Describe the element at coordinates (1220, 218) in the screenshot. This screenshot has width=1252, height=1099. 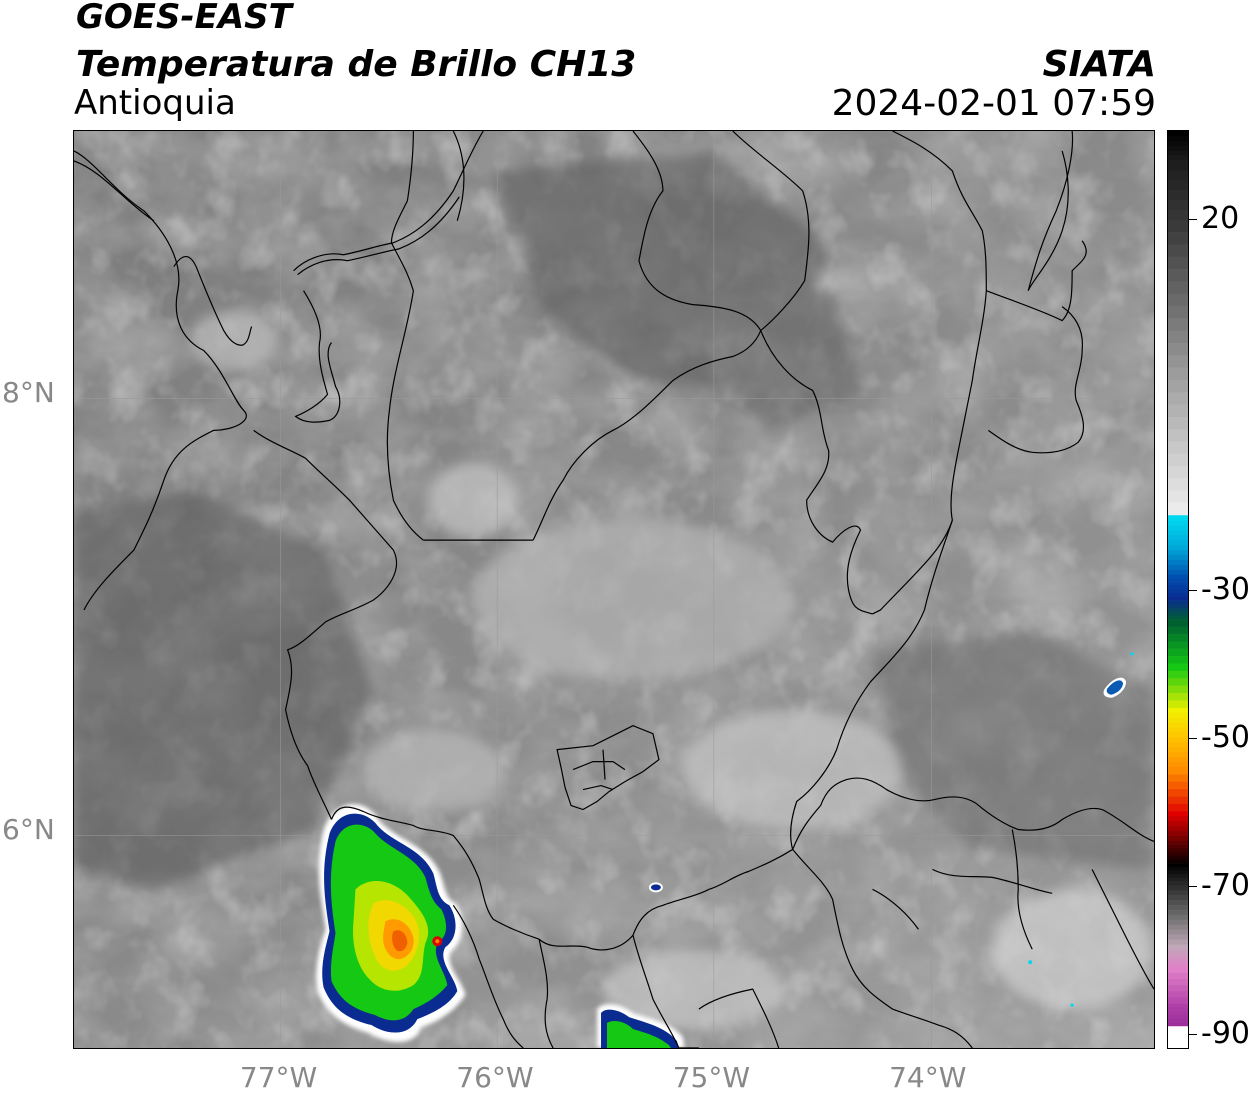
I see `colorbar-tick-label: 20` at that location.